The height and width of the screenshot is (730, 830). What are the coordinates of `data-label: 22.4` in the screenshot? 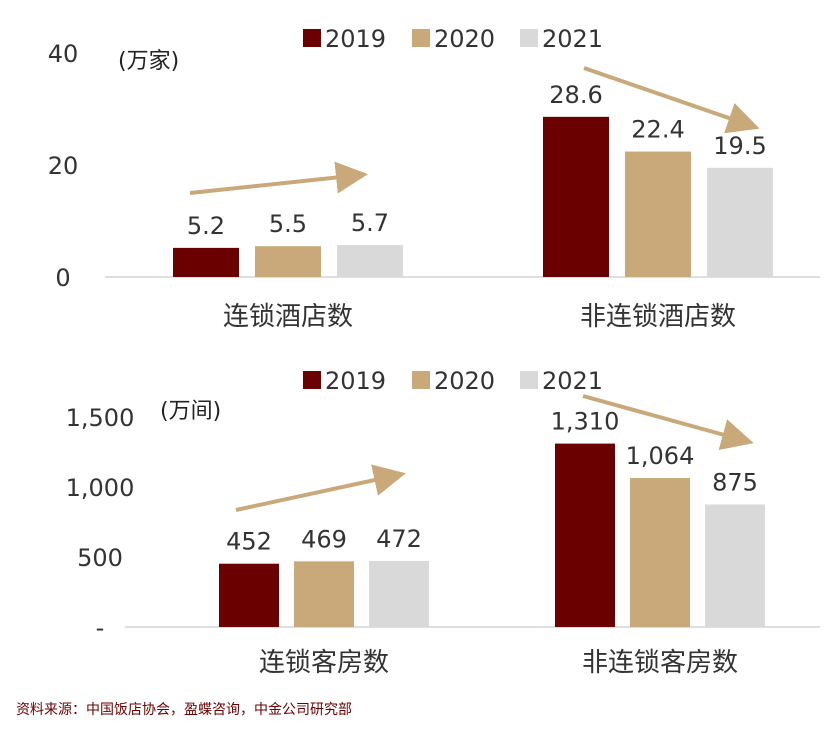 It's located at (657, 130).